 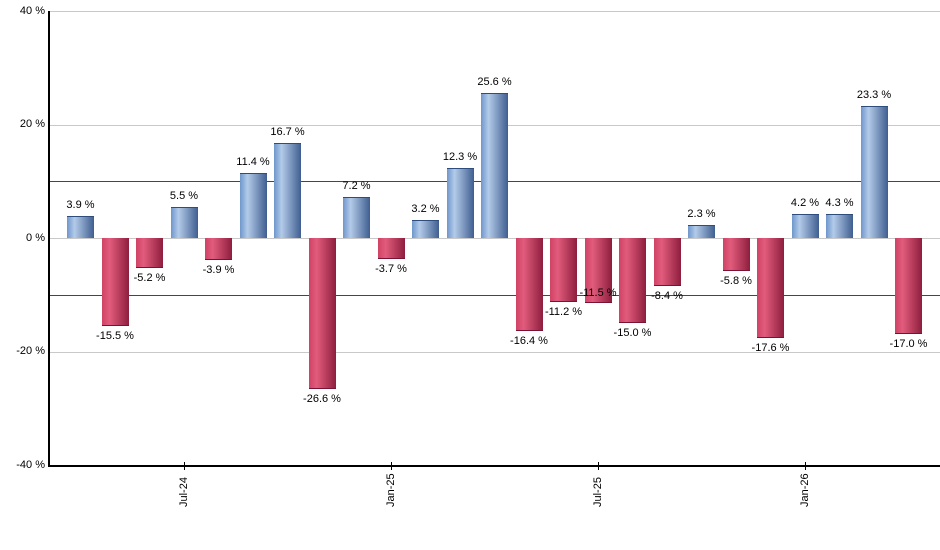 I want to click on y-axis-tick-label: 40 %, so click(x=32, y=10).